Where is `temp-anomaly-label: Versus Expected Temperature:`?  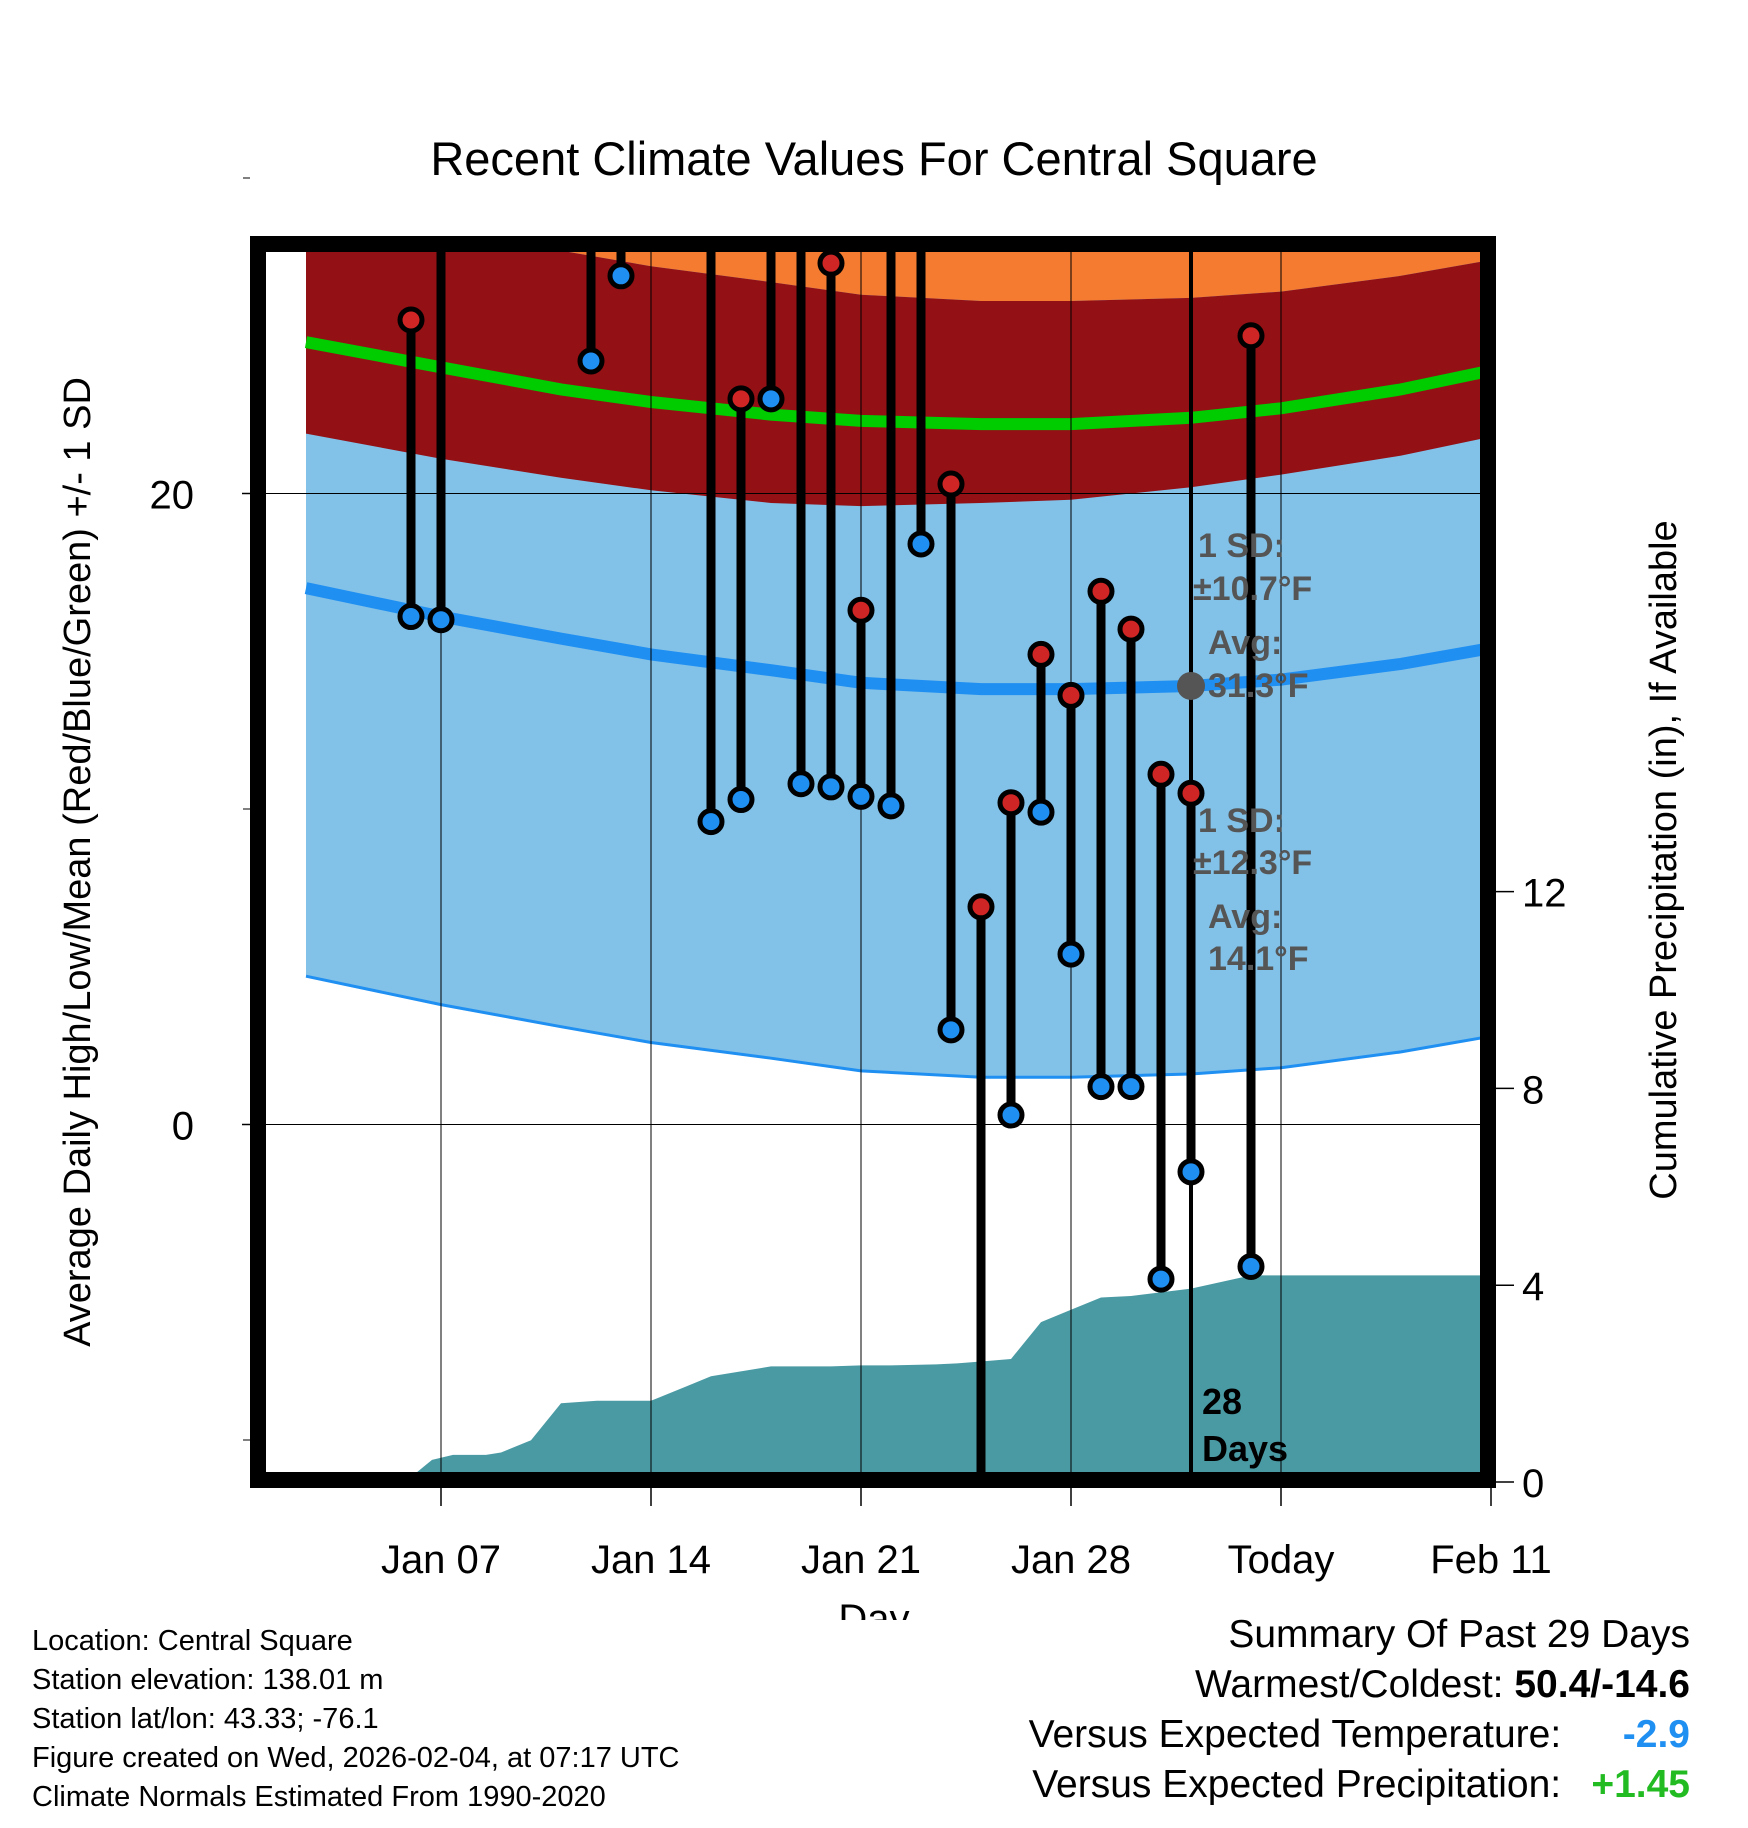
temp-anomaly-label: Versus Expected Temperature: is located at coordinates (1295, 1734).